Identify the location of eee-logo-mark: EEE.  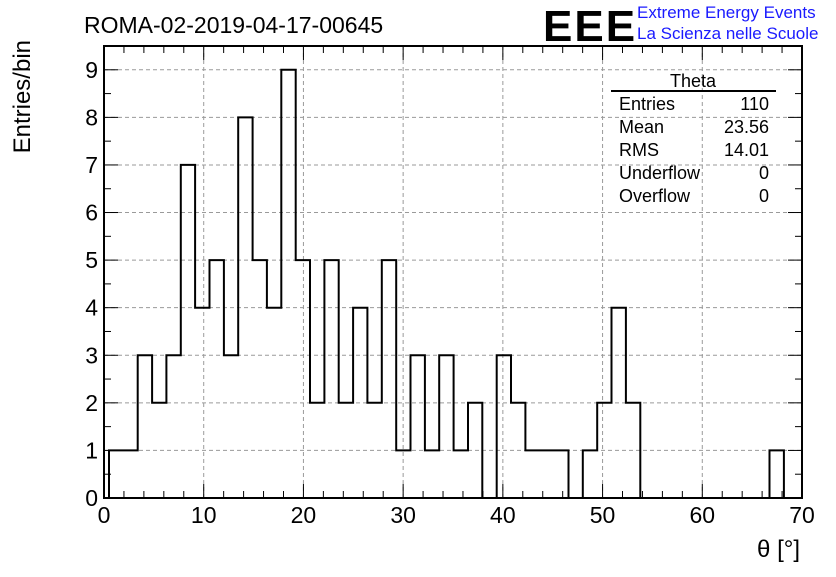
(590, 26).